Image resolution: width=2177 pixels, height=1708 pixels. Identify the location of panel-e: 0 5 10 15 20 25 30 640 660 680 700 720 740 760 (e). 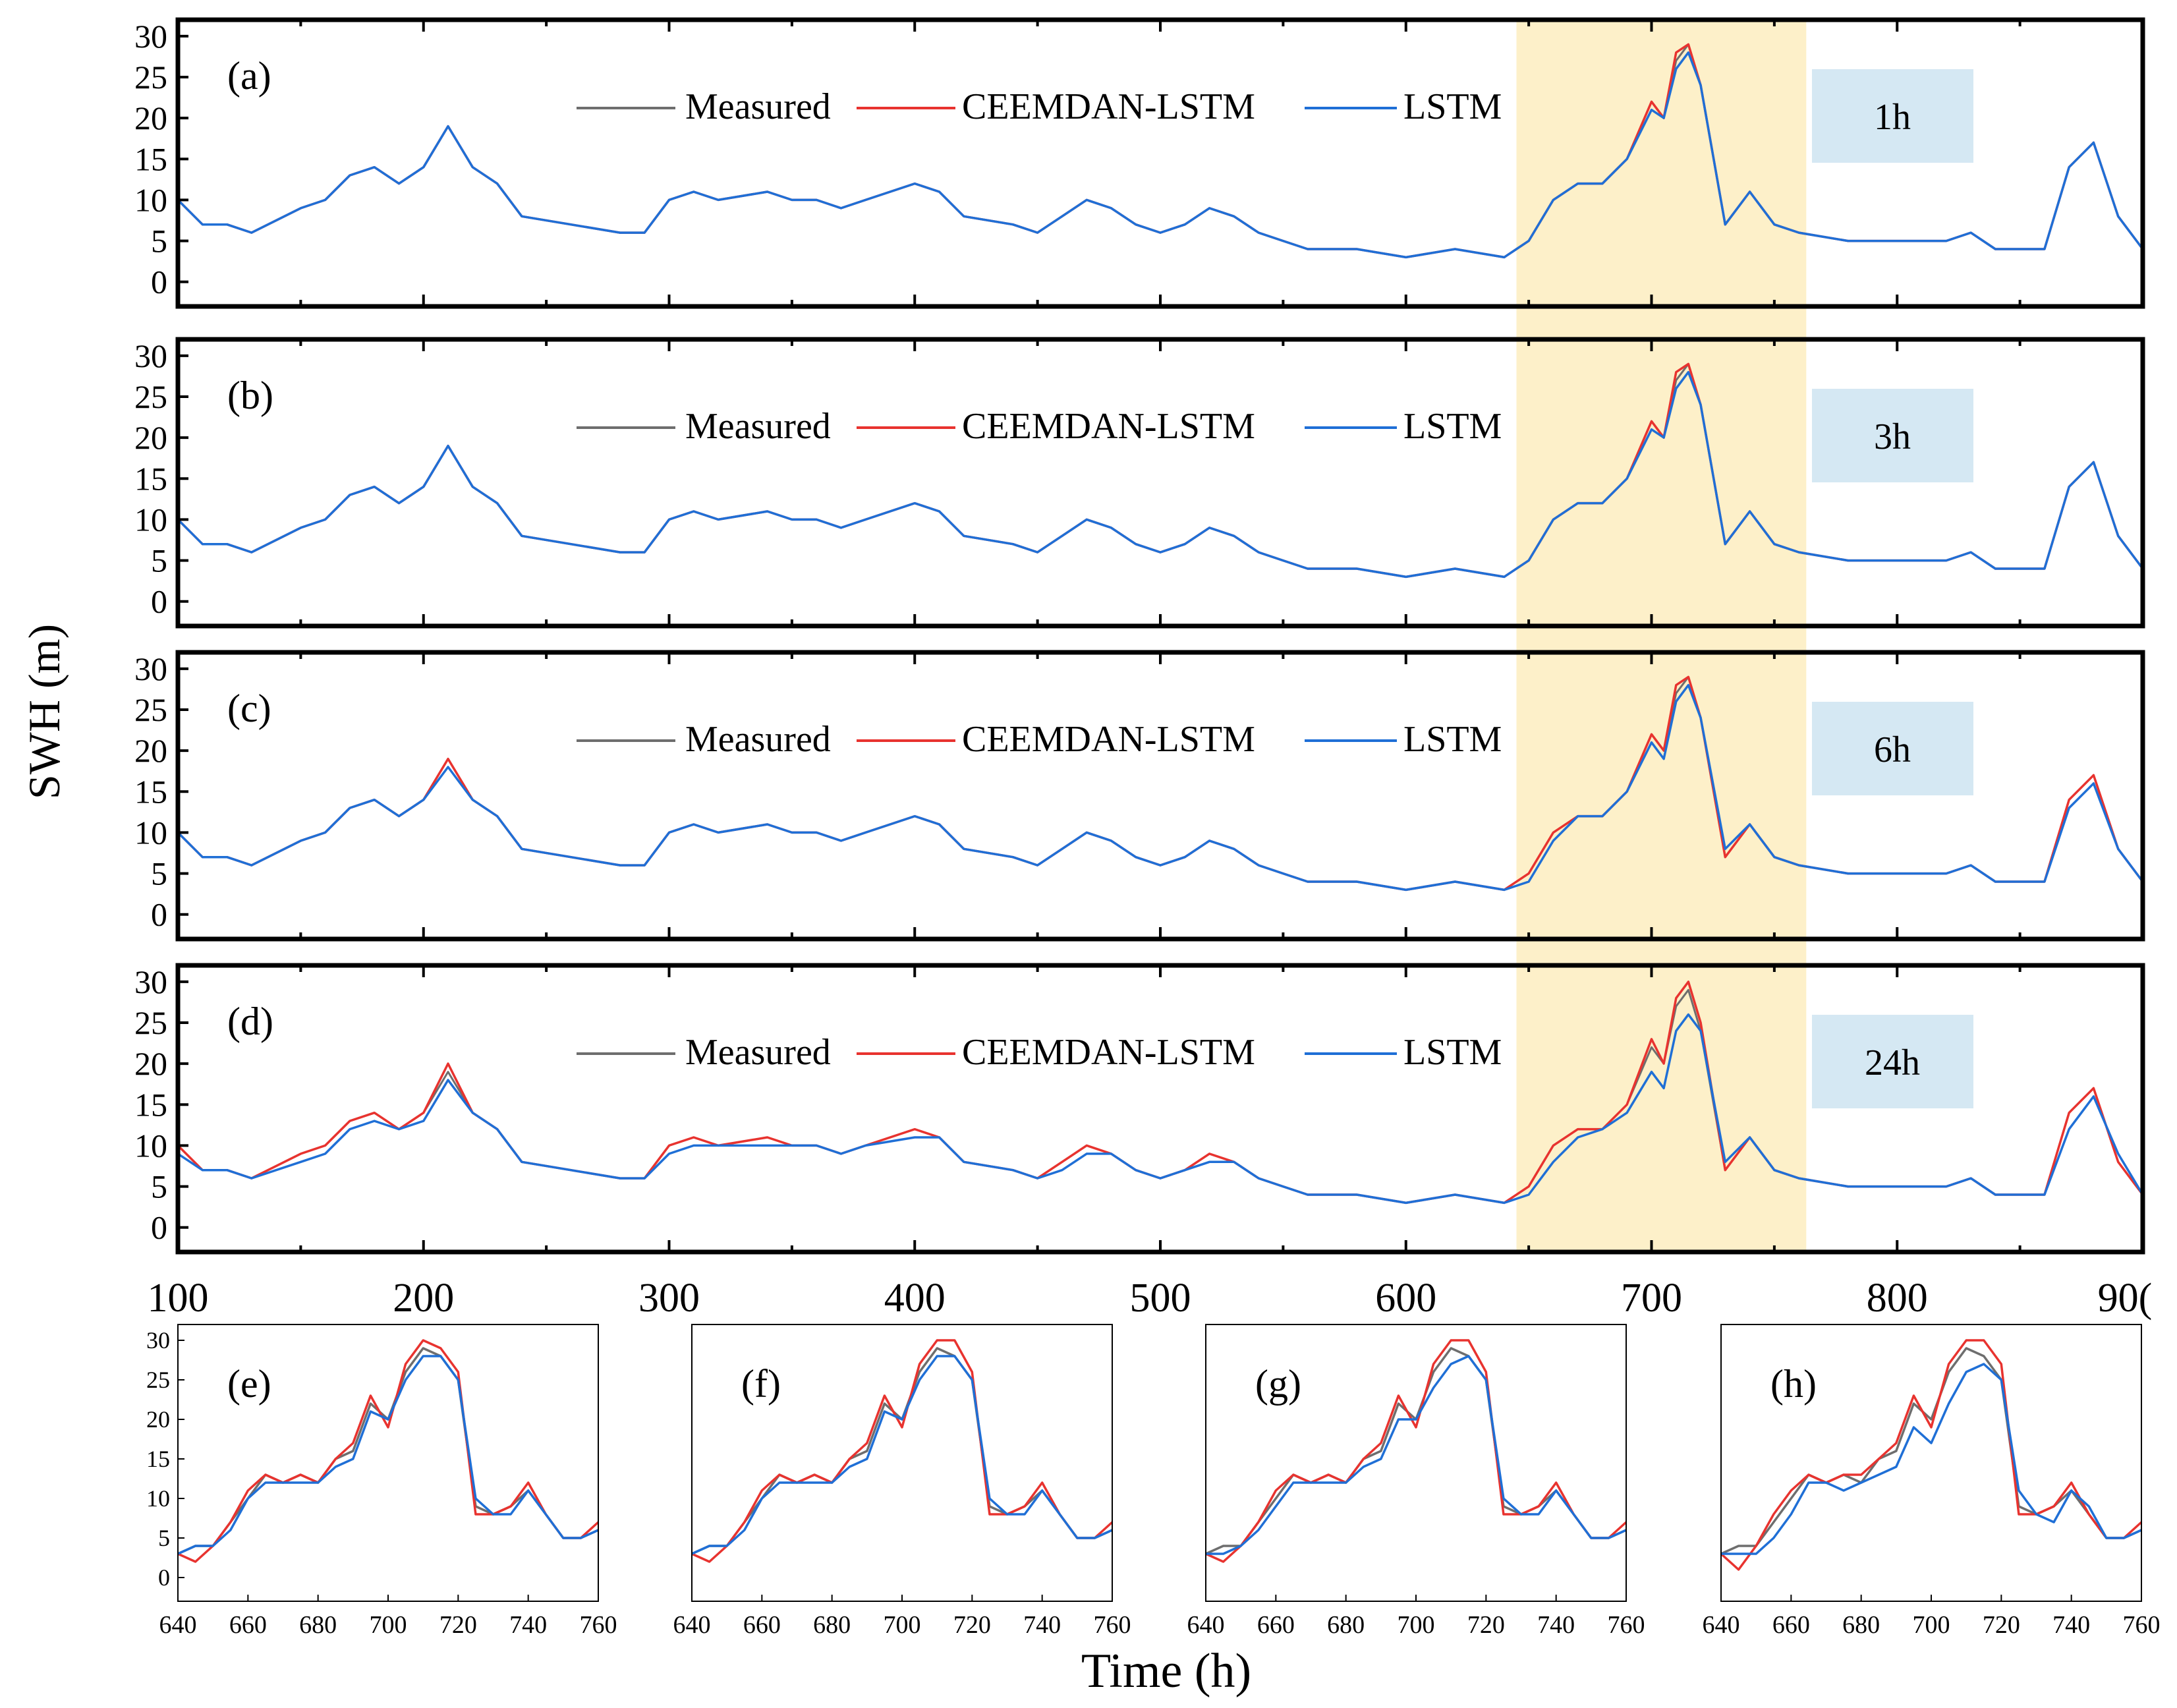
(381, 1481).